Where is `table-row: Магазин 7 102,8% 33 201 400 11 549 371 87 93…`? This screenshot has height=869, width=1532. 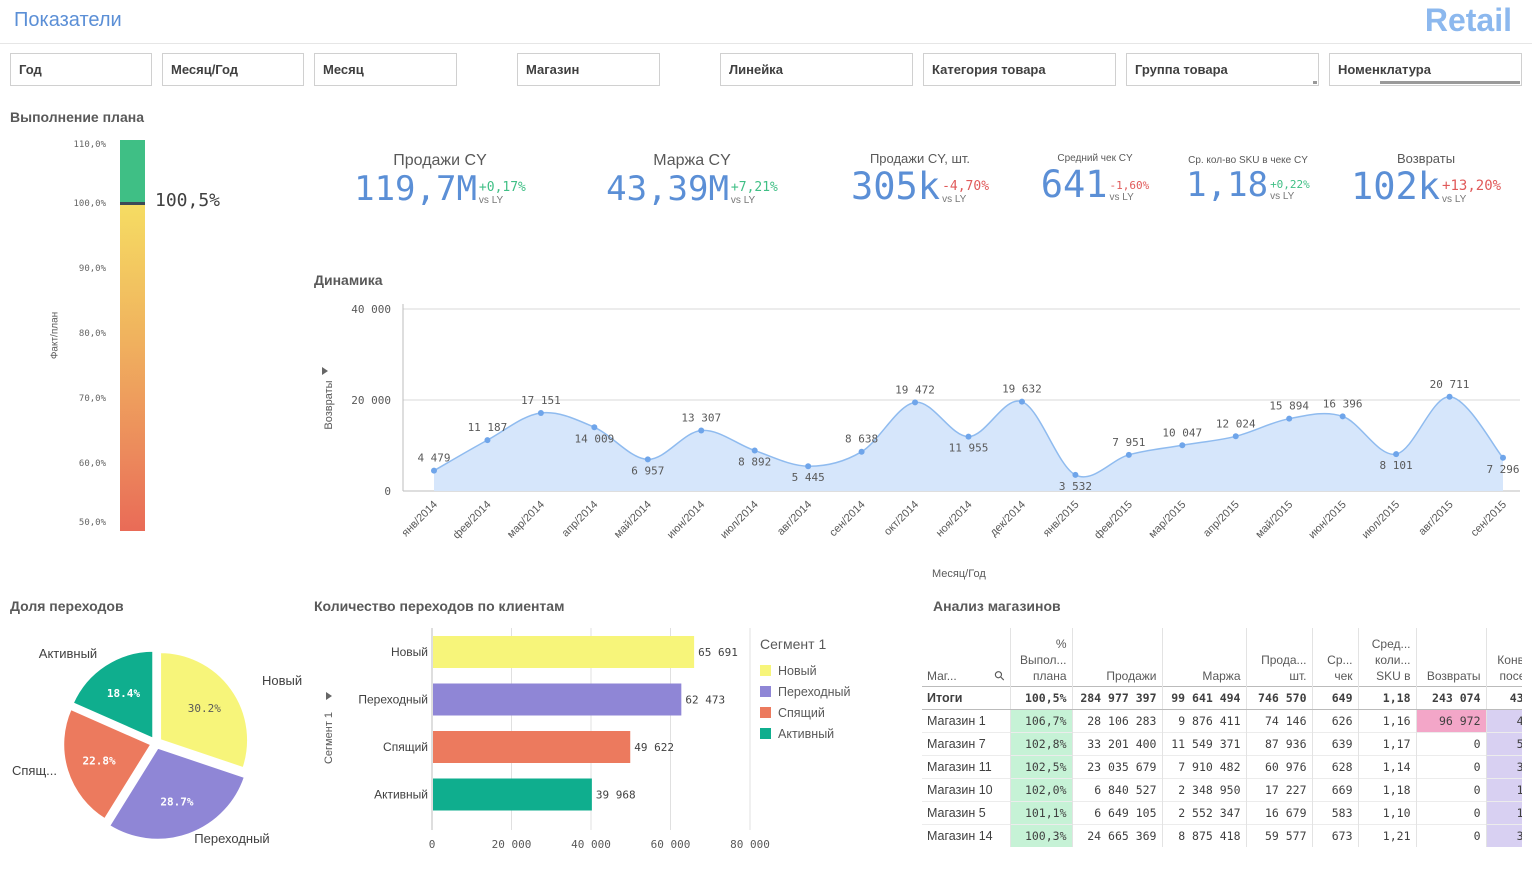 table-row: Магазин 7 102,8% 33 201 400 11 549 371 87 93… is located at coordinates (1222, 743).